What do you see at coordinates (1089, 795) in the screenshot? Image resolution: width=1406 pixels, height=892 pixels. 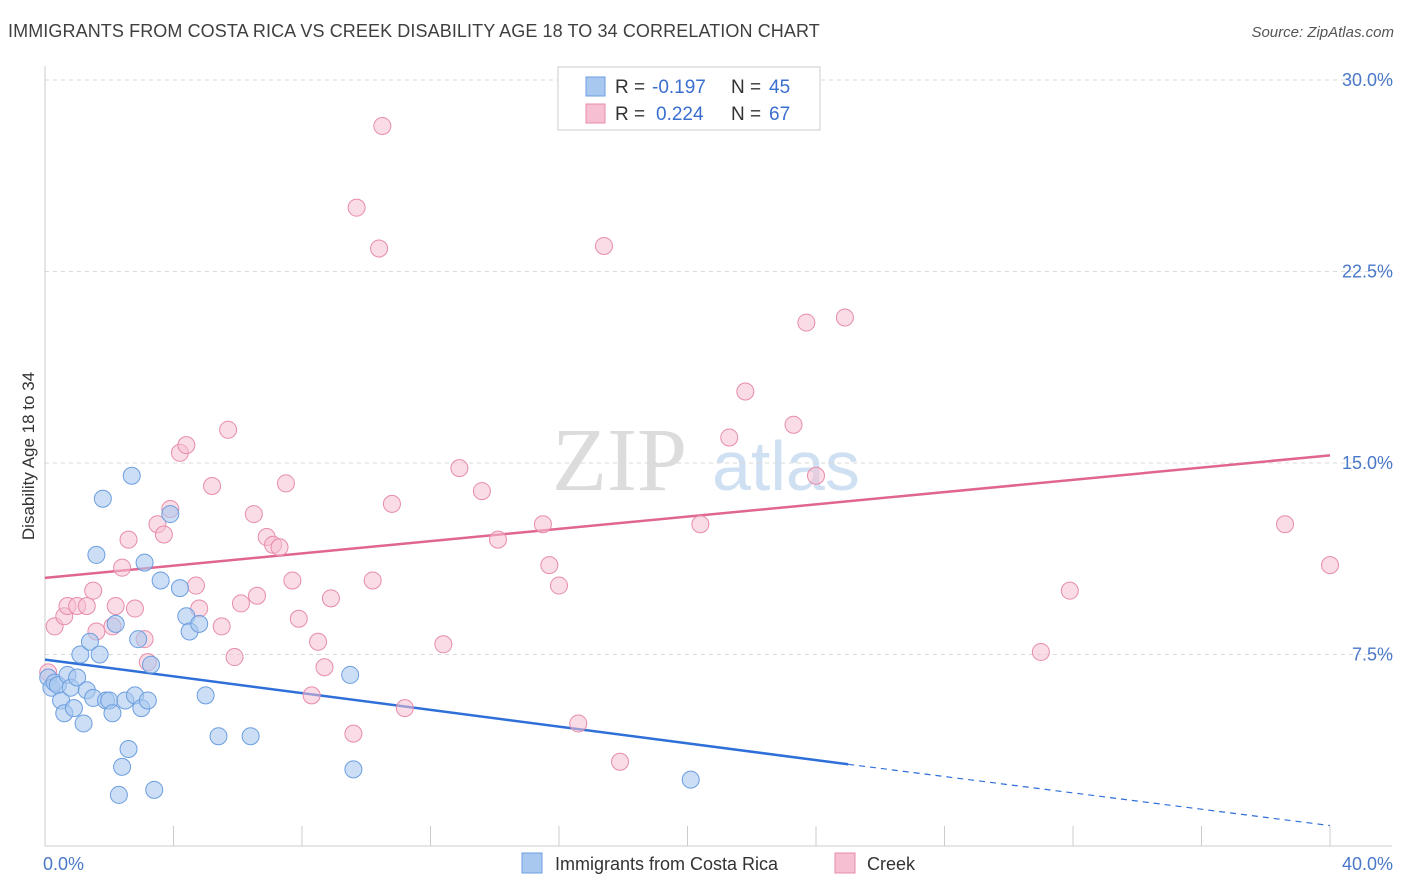 I see `costa-rica-trend-extension` at bounding box center [1089, 795].